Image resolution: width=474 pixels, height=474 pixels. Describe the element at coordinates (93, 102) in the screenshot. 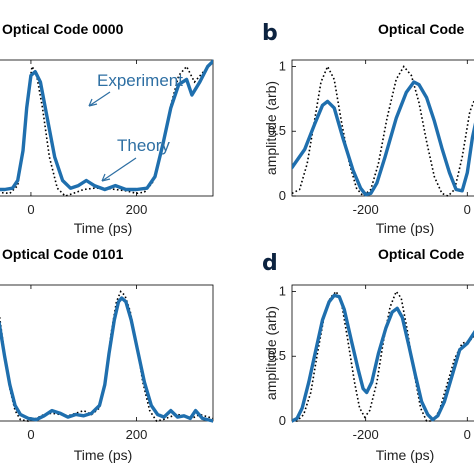

I see `experiment-arrowhead` at that location.